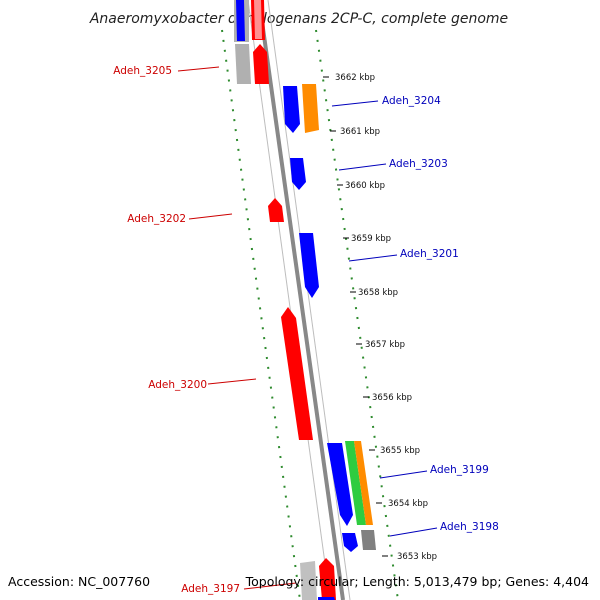 The width and height of the screenshot is (600, 600). I want to click on tick-label: 3662 kbp, so click(355, 78).